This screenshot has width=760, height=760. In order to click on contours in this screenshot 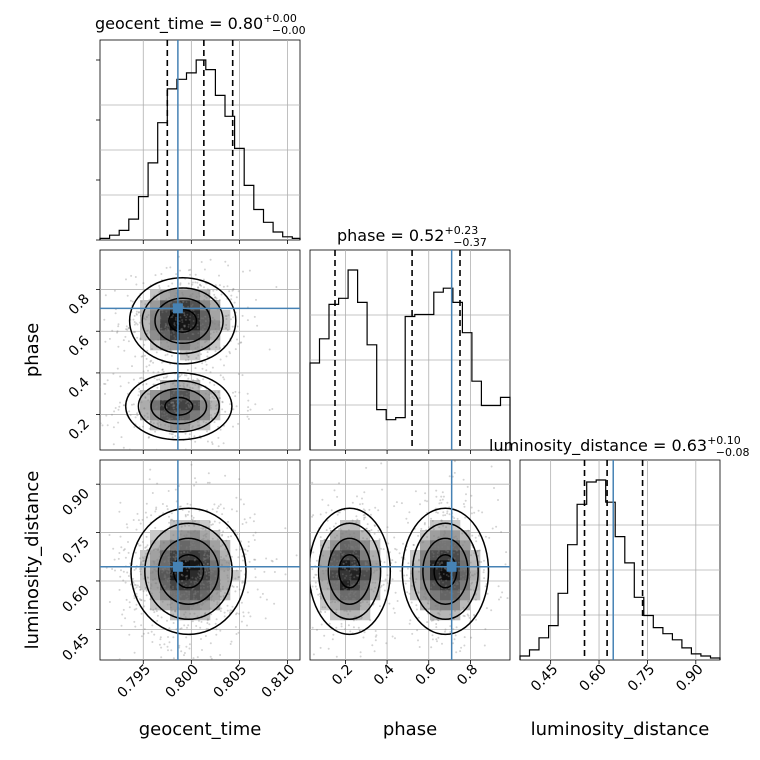, I will do `click(180, 358)`.